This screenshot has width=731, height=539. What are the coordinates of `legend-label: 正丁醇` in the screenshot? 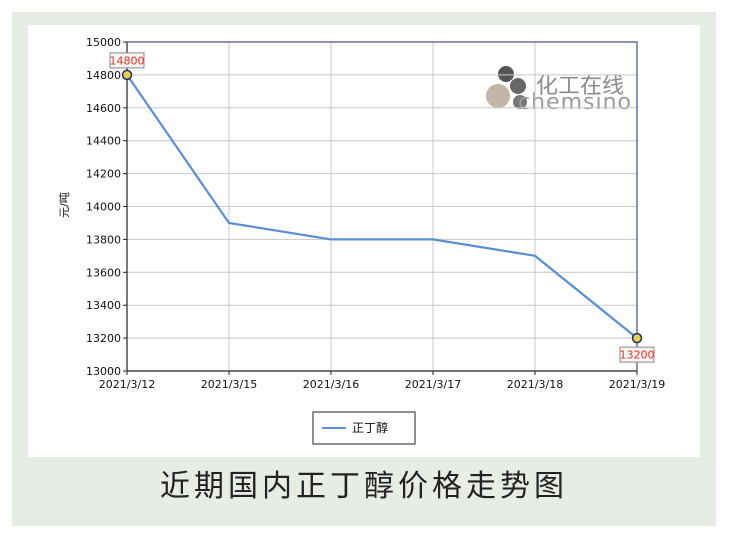 It's located at (370, 427).